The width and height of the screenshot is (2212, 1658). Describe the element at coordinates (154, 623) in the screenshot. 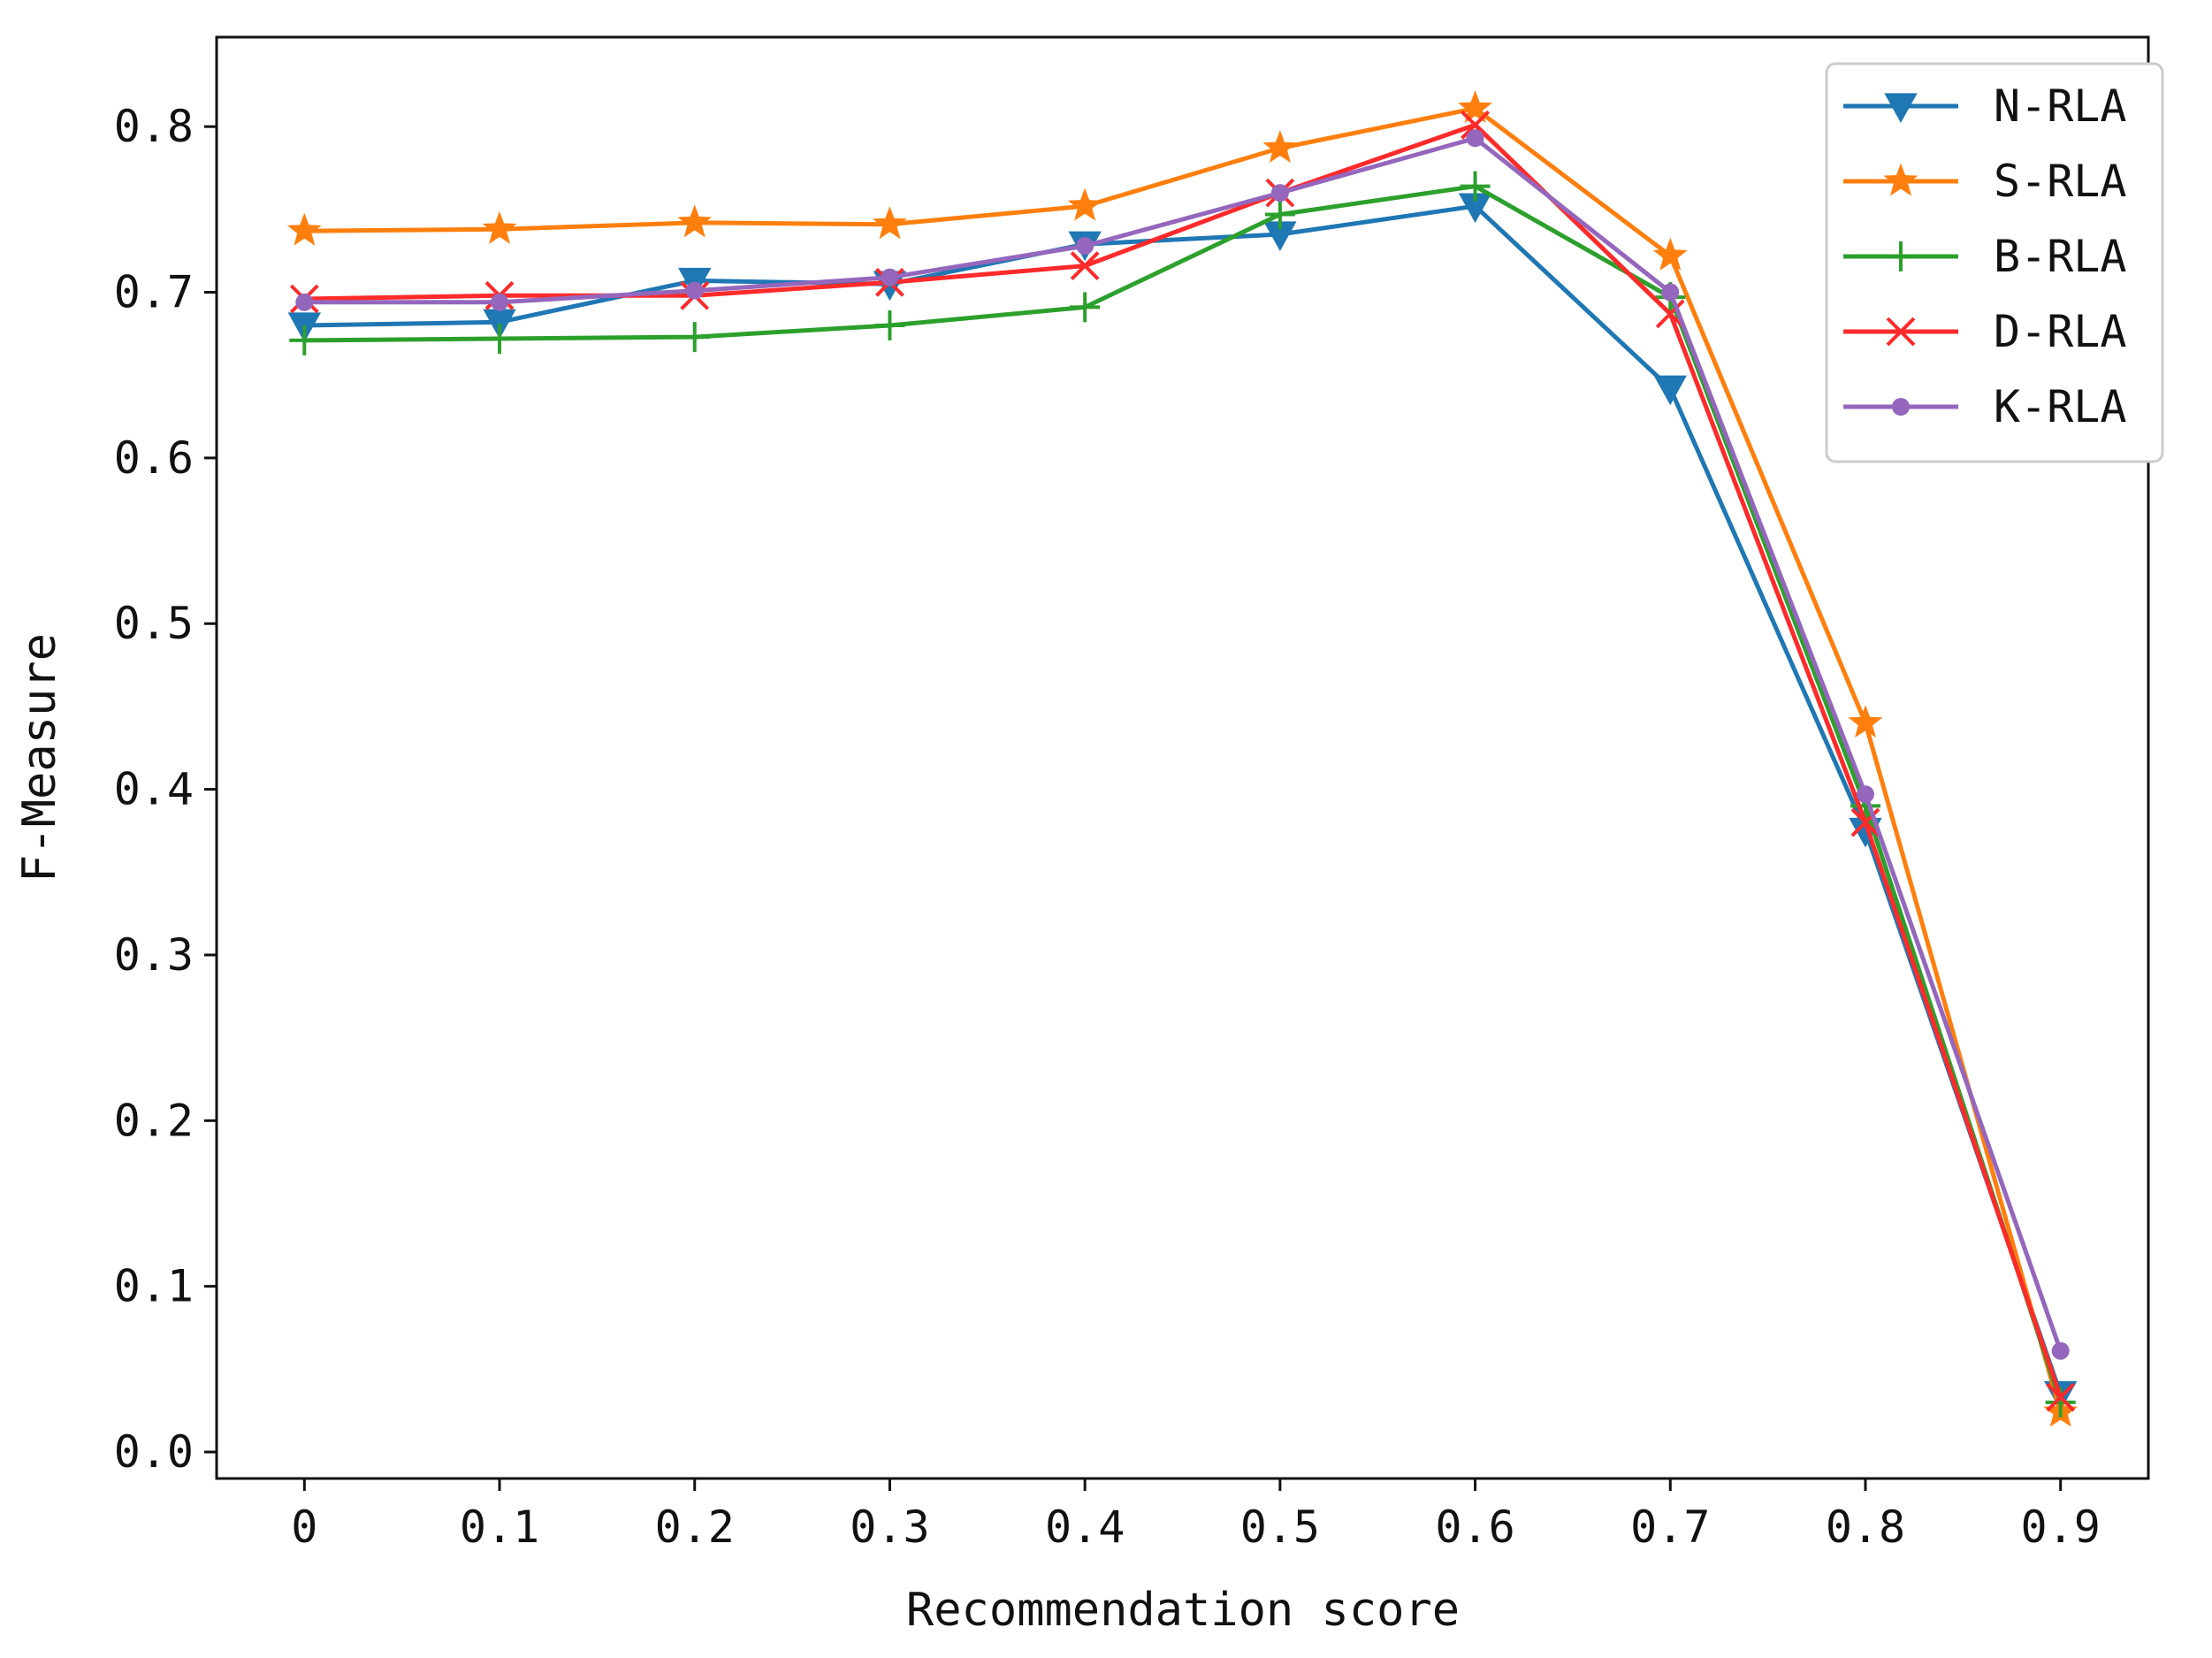

I see `y-tick-label: 0.5` at that location.